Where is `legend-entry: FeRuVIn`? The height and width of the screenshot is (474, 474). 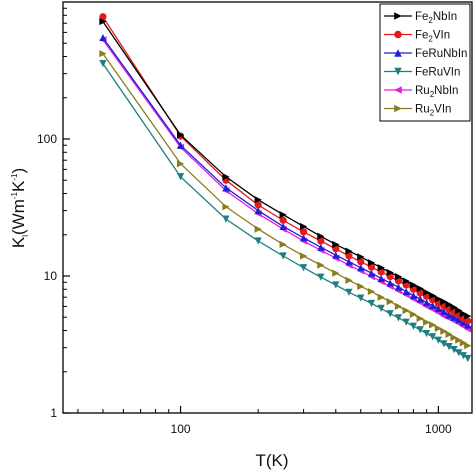
legend-entry: FeRuVIn is located at coordinates (422, 73).